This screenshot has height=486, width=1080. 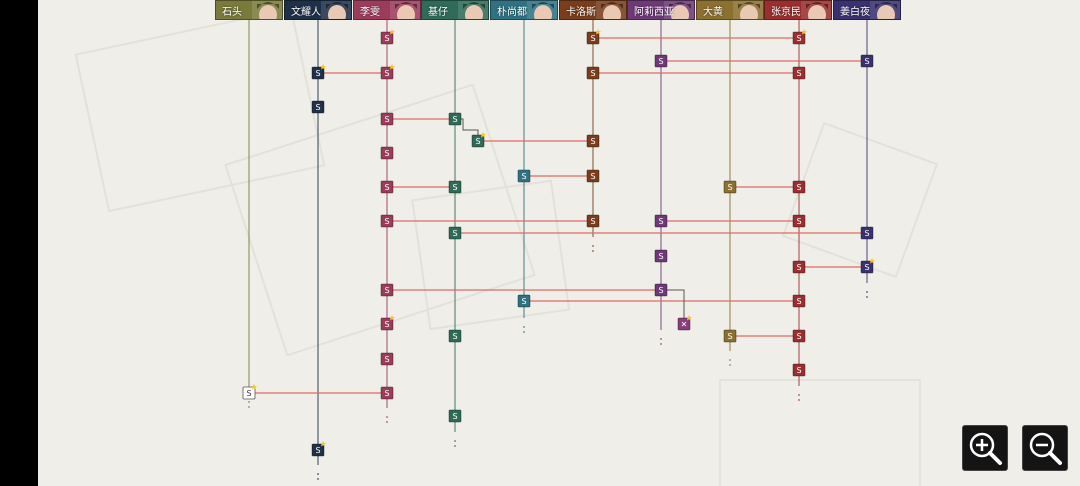 I want to click on character-header-5: 卡洛斯, so click(x=593, y=10).